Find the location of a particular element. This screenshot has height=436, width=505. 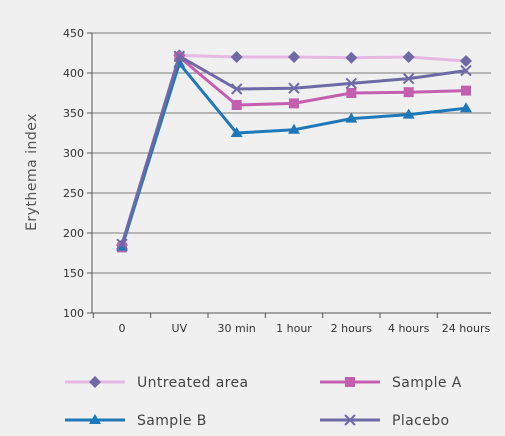

x-tick-label: UV is located at coordinates (180, 328).